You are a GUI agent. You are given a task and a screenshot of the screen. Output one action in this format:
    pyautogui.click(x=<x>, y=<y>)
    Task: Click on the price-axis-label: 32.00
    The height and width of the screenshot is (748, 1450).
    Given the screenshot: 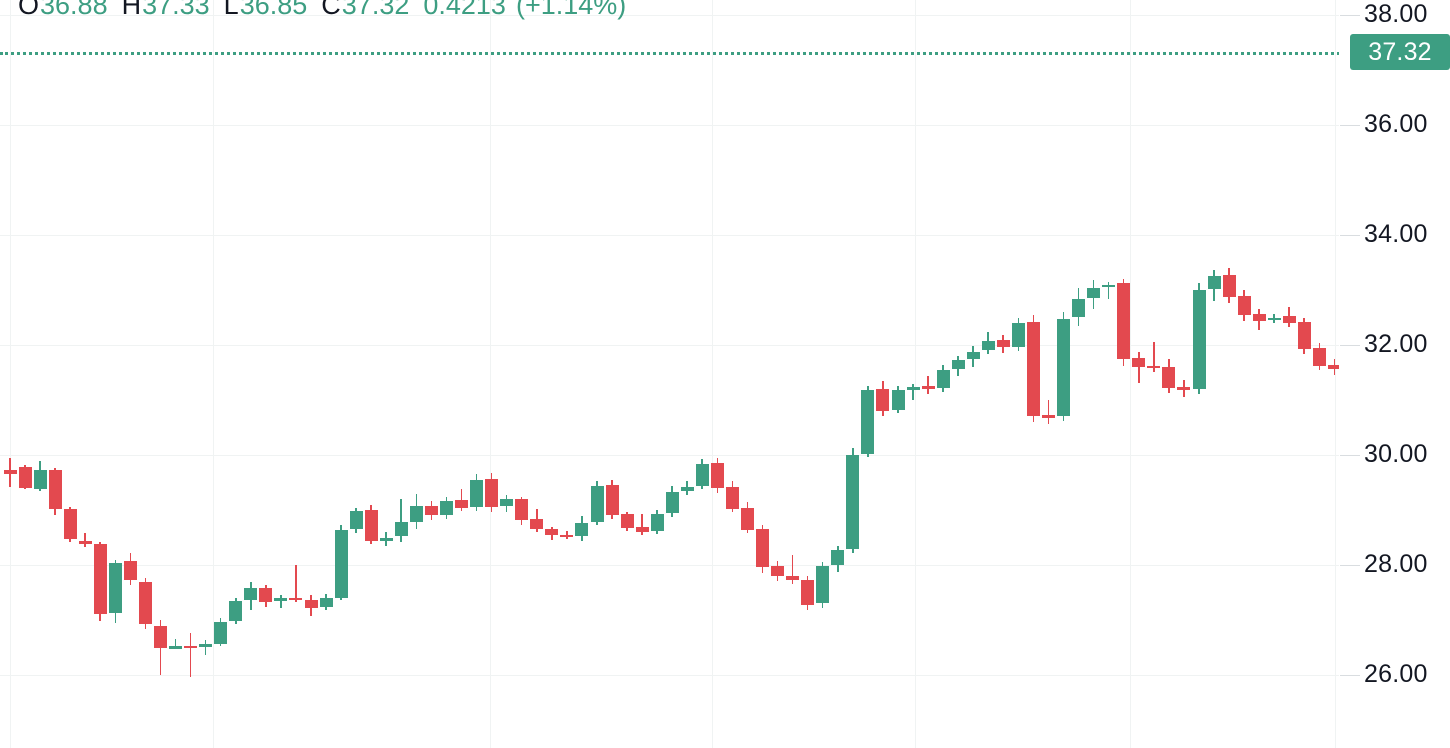 What is the action you would take?
    pyautogui.click(x=1396, y=344)
    